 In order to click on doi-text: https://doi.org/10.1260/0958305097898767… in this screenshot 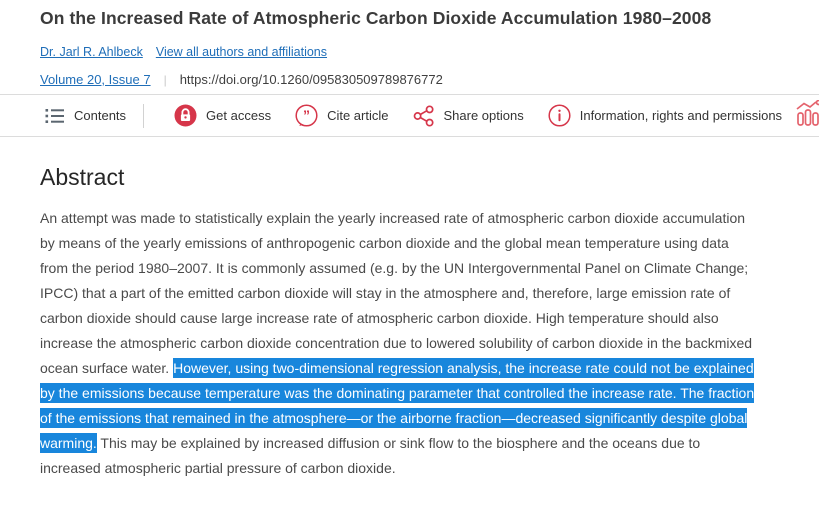, I will do `click(311, 79)`.